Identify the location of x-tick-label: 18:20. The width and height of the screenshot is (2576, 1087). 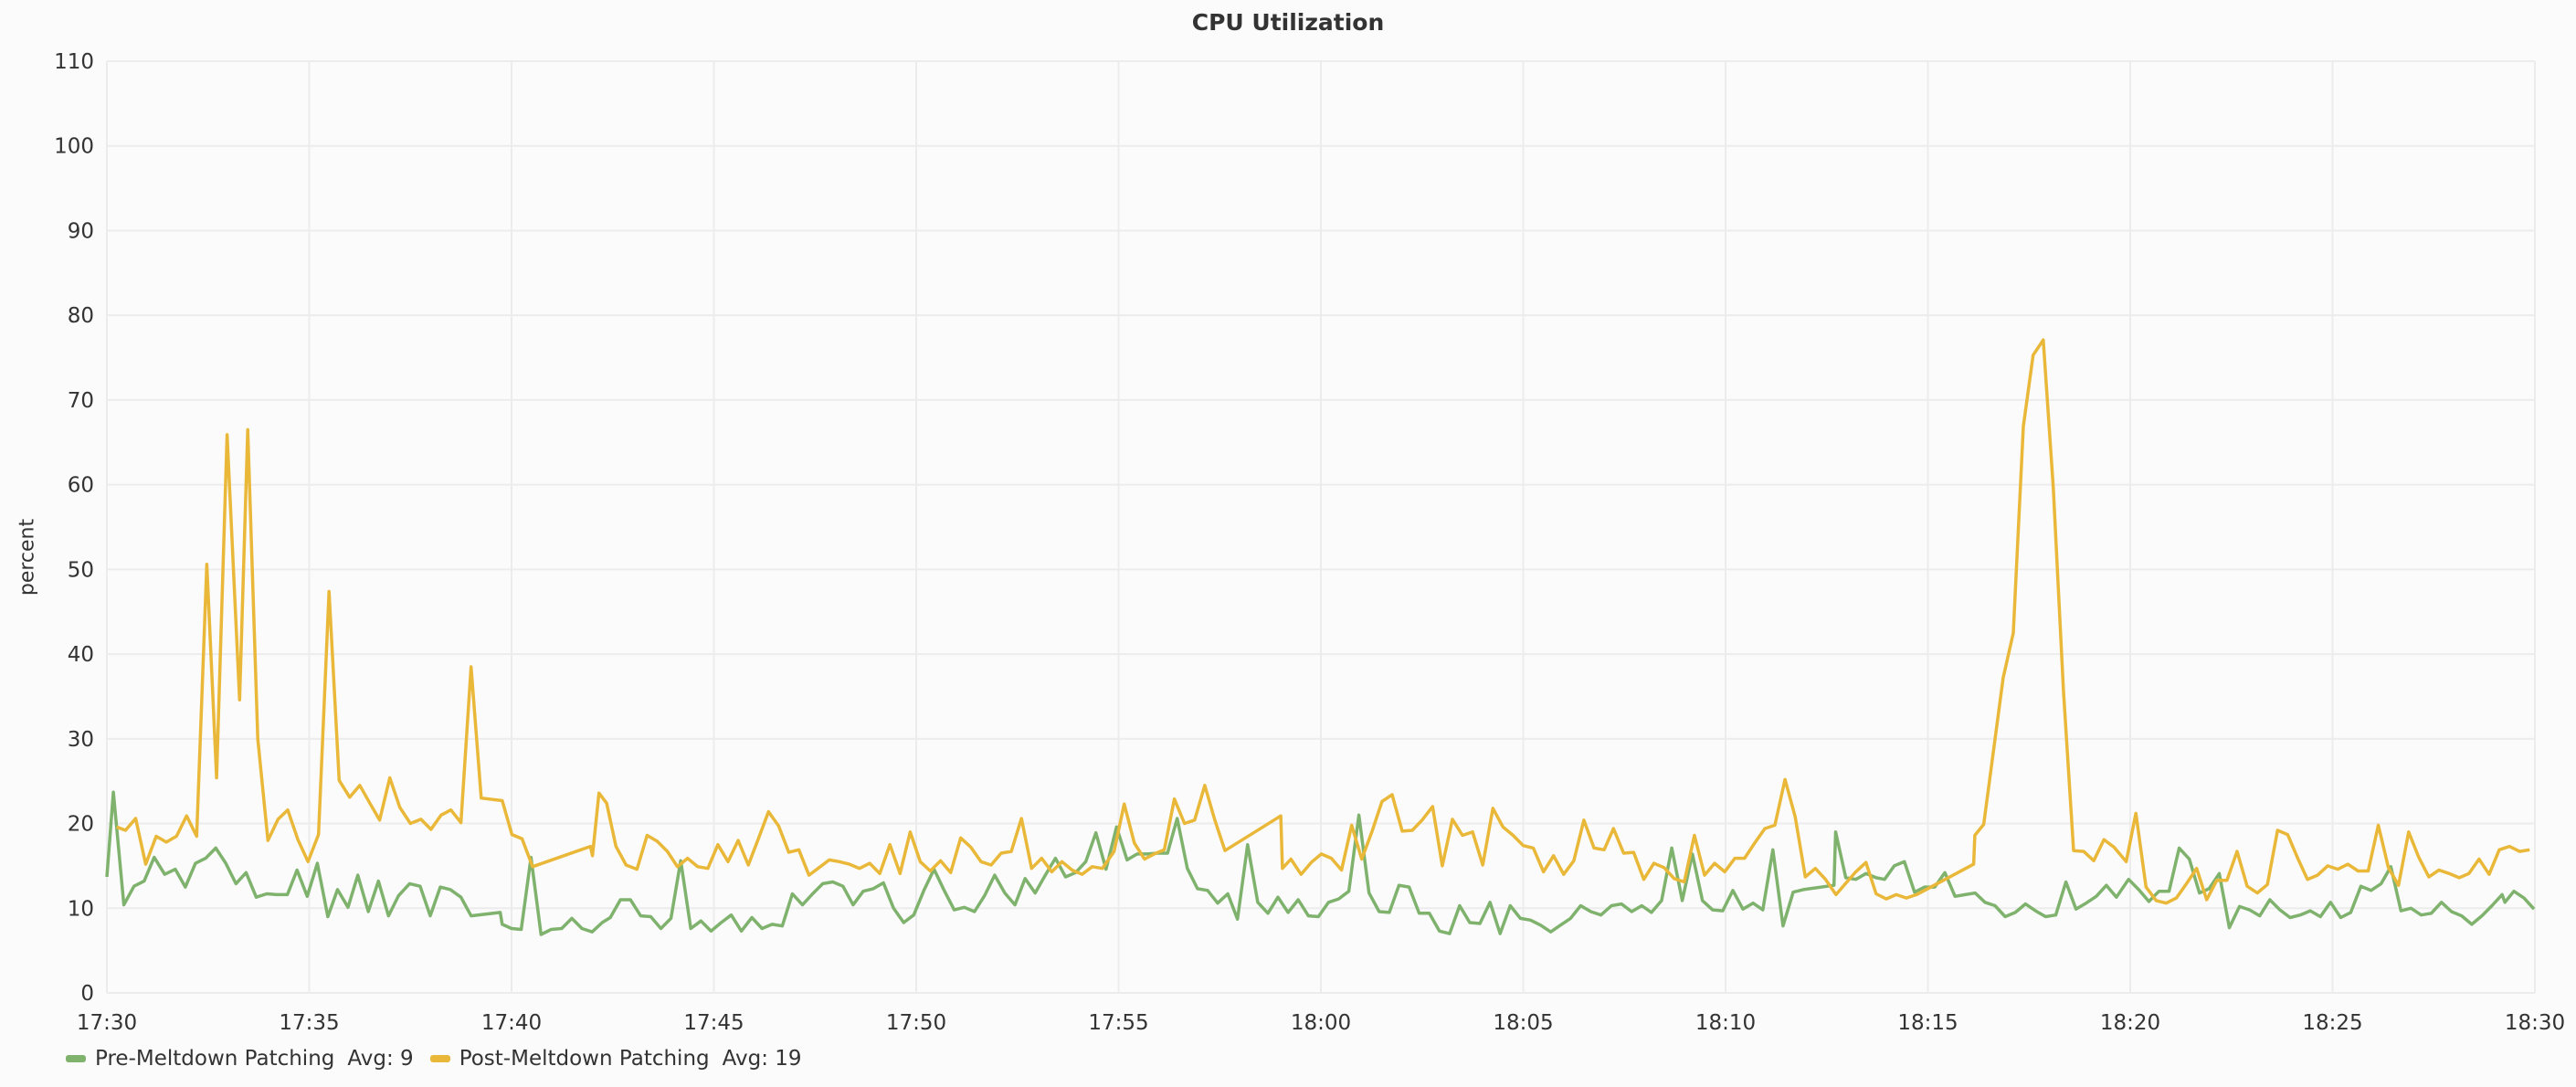
(2130, 1023).